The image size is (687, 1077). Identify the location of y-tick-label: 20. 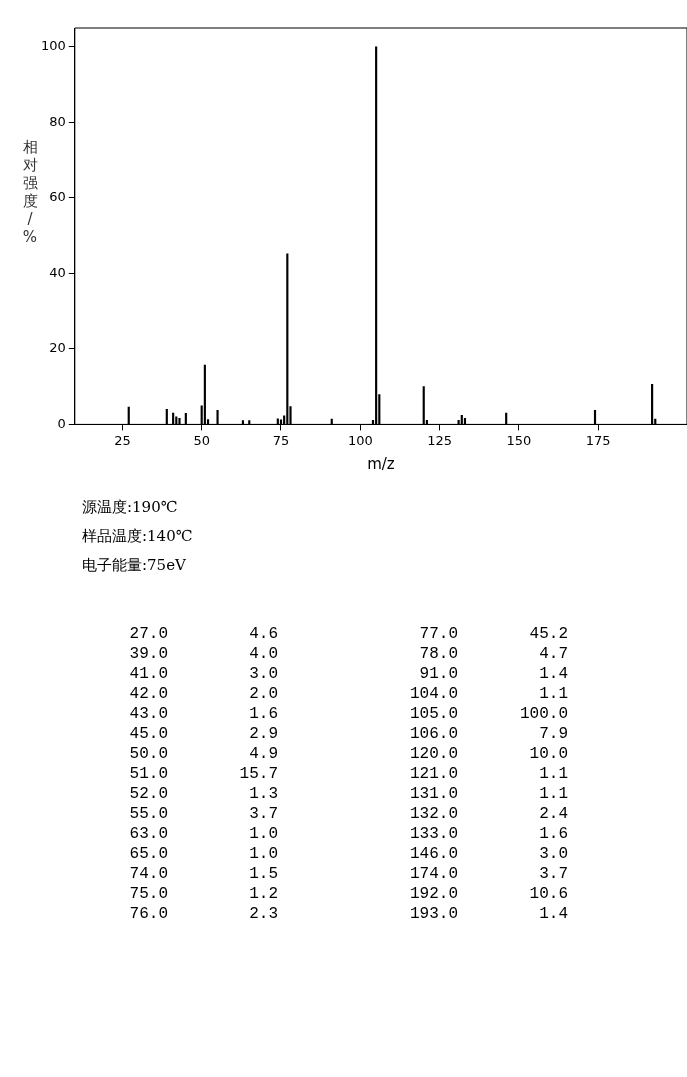
(57, 348).